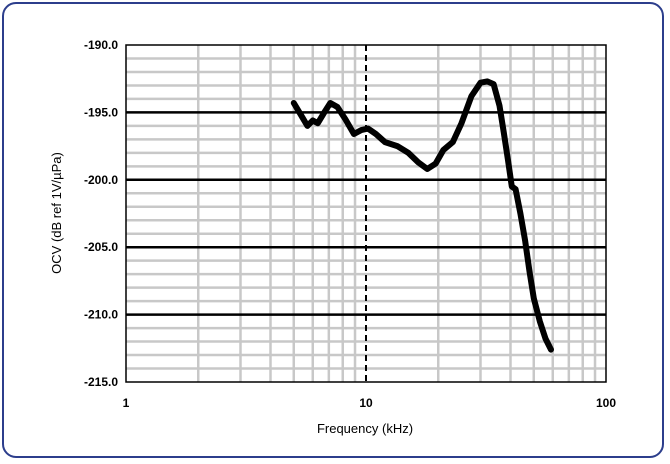 Image resolution: width=670 pixels, height=464 pixels. What do you see at coordinates (101, 382) in the screenshot?
I see `y-tick-label: -215.0` at bounding box center [101, 382].